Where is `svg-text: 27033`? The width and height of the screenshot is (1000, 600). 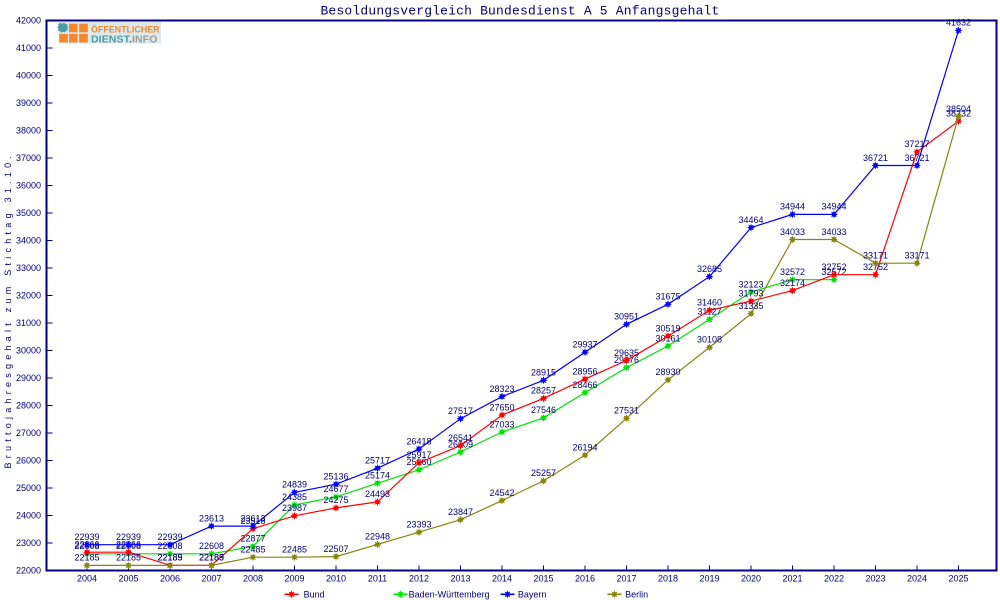 svg-text: 27033 is located at coordinates (501, 424).